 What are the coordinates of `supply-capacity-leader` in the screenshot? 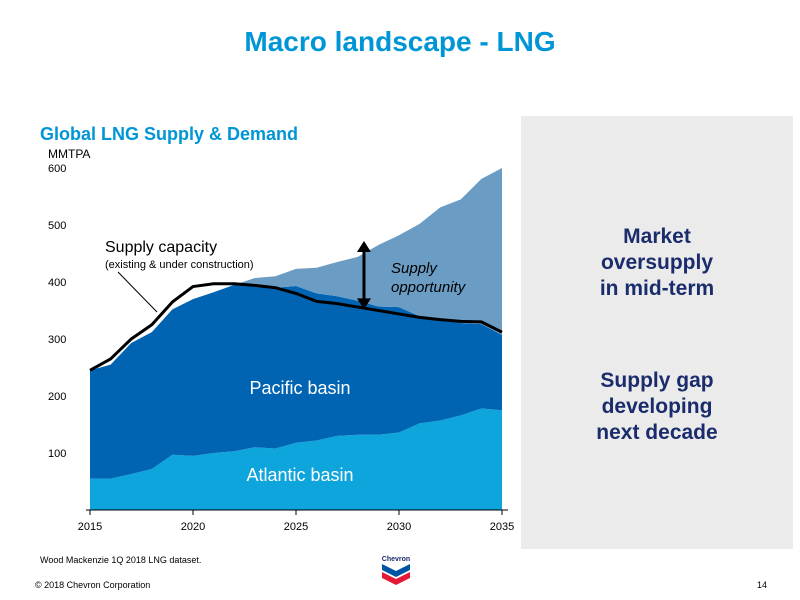 It's located at (137, 292).